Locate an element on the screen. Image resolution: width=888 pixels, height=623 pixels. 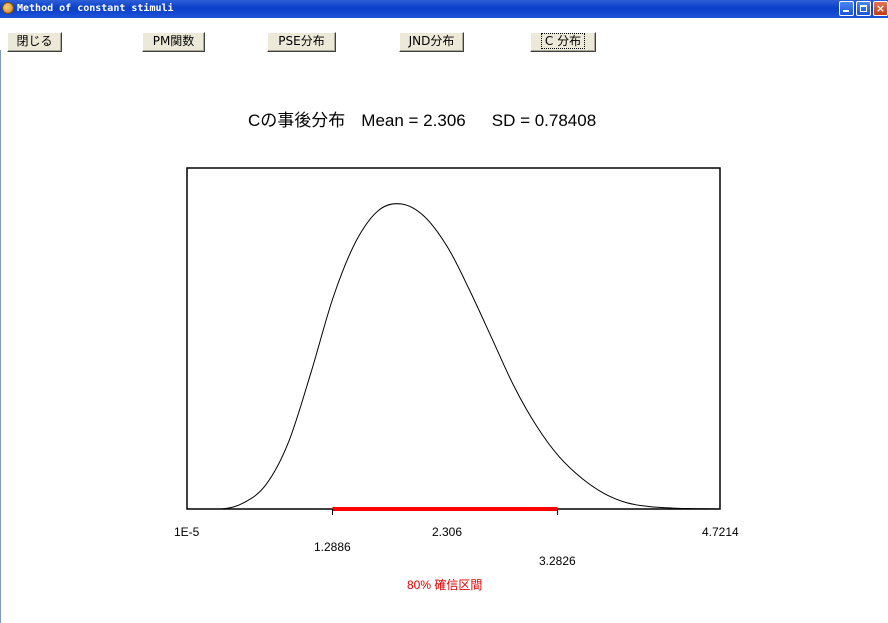
sd-readout: SD = 0.78408 is located at coordinates (544, 120).